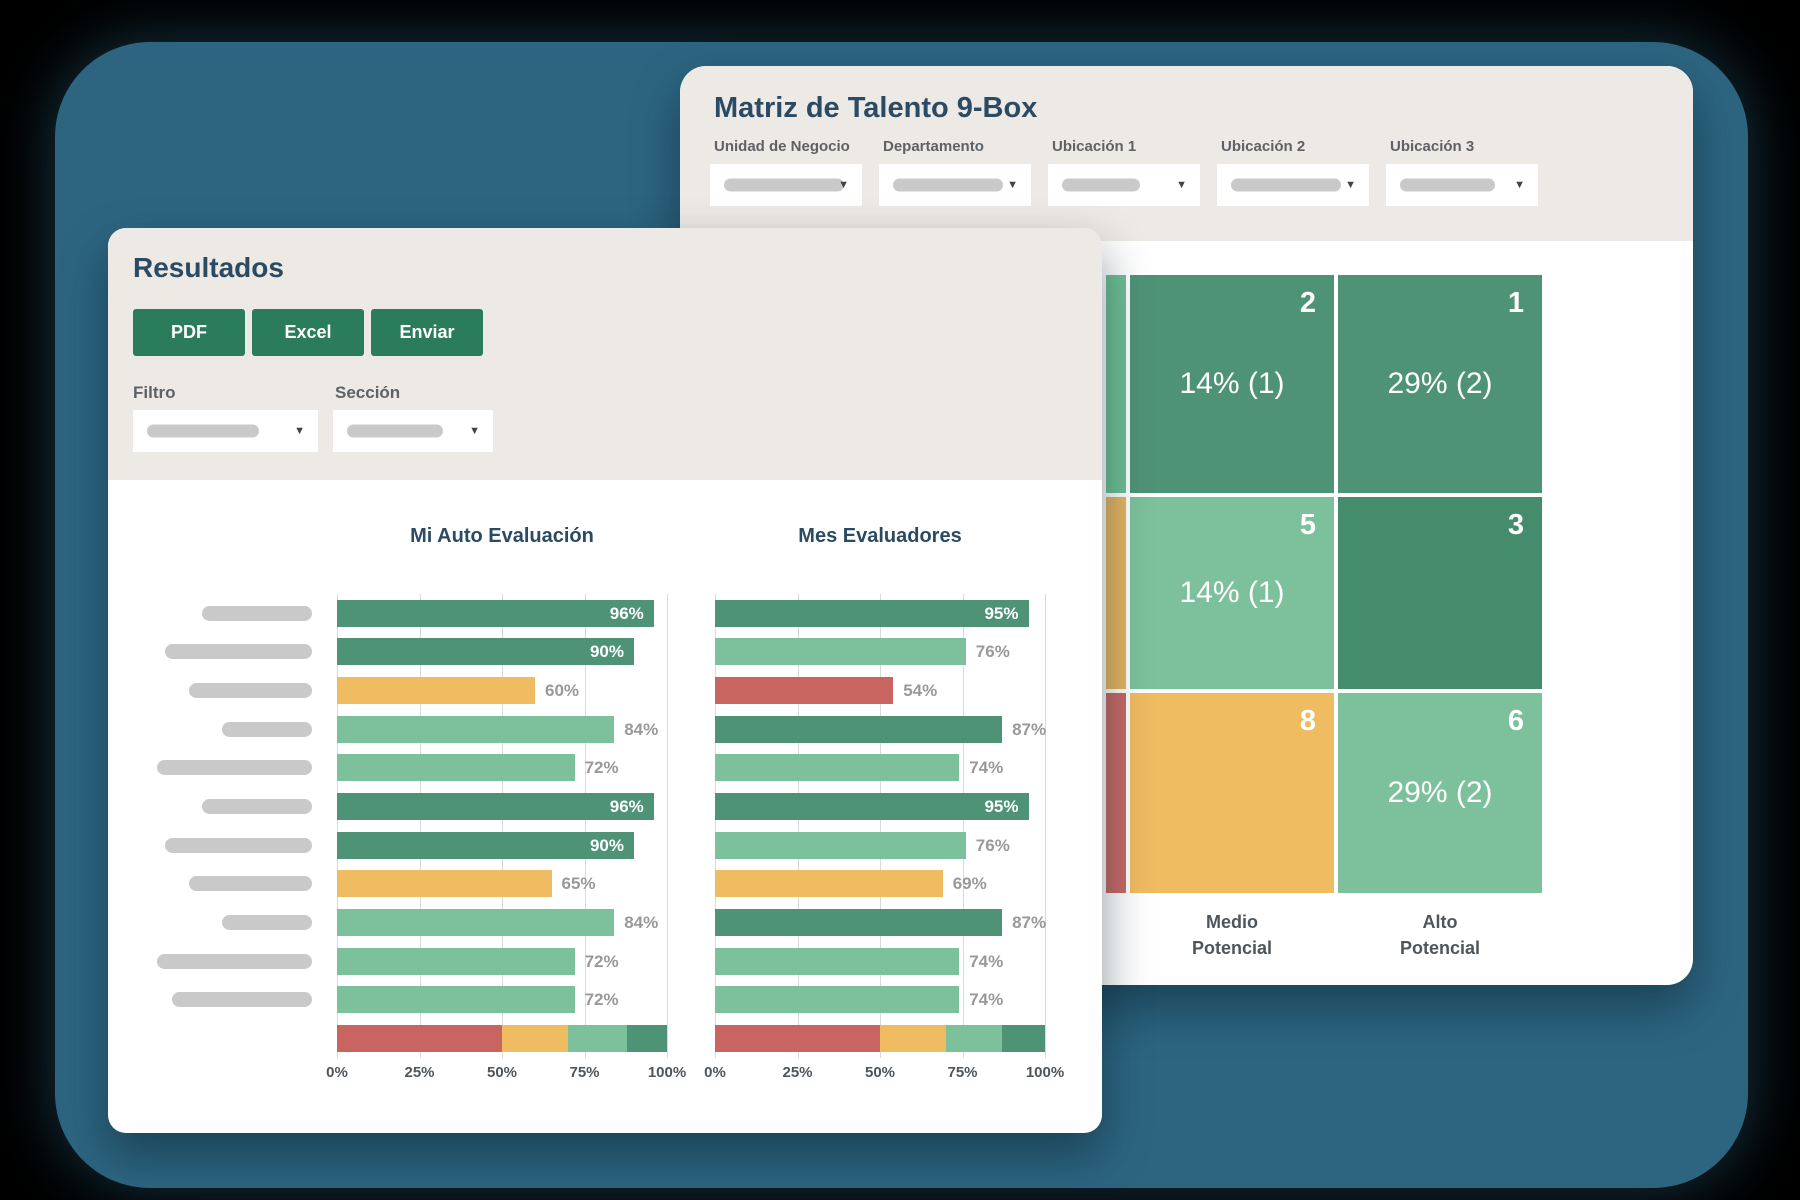 The image size is (1800, 1200). What do you see at coordinates (641, 729) in the screenshot?
I see `bar-value-label: 84%` at bounding box center [641, 729].